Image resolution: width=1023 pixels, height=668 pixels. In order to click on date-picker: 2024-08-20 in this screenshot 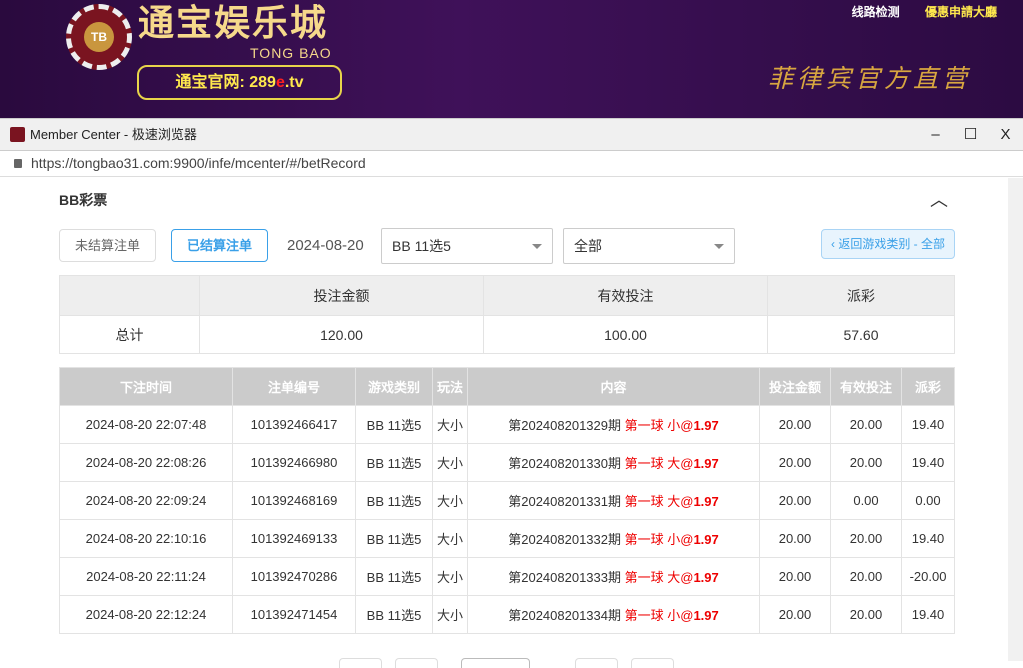, I will do `click(325, 245)`.